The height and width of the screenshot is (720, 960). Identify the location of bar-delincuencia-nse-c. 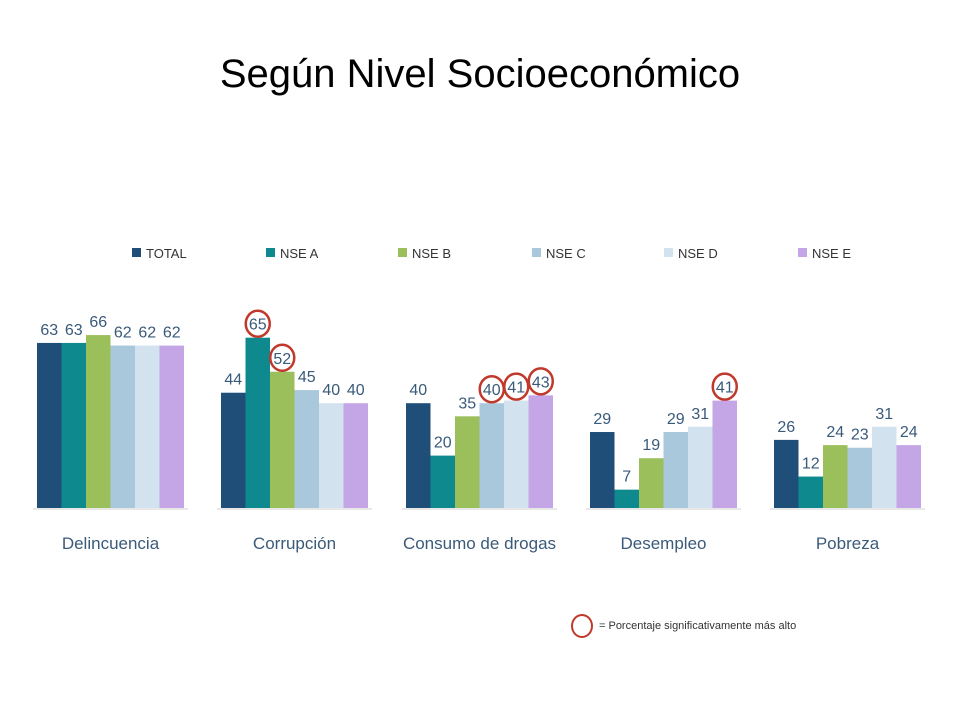
(122, 426).